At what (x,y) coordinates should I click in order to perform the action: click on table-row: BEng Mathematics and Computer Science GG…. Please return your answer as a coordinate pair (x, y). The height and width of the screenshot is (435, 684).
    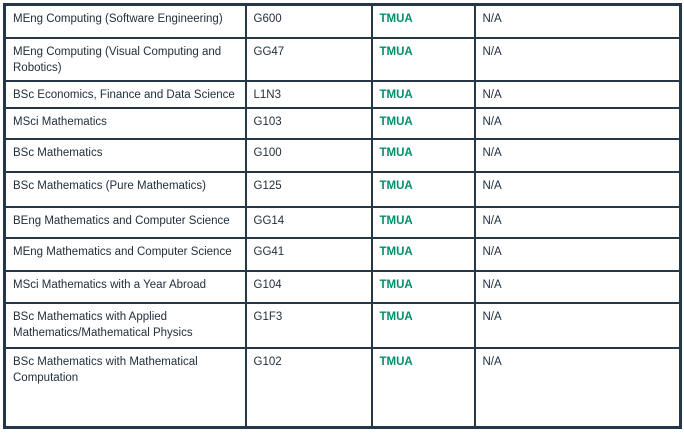
    Looking at the image, I should click on (342, 222).